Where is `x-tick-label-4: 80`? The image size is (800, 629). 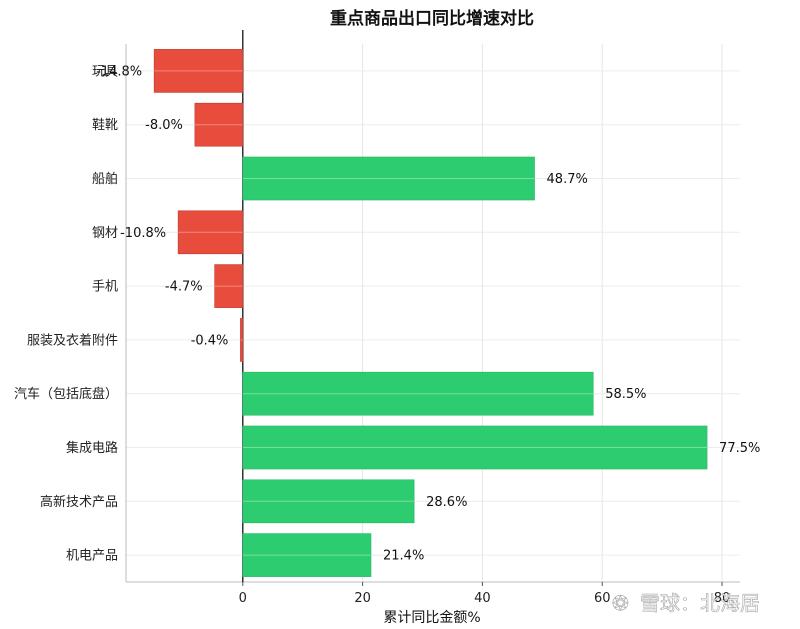
x-tick-label-4: 80 is located at coordinates (722, 598).